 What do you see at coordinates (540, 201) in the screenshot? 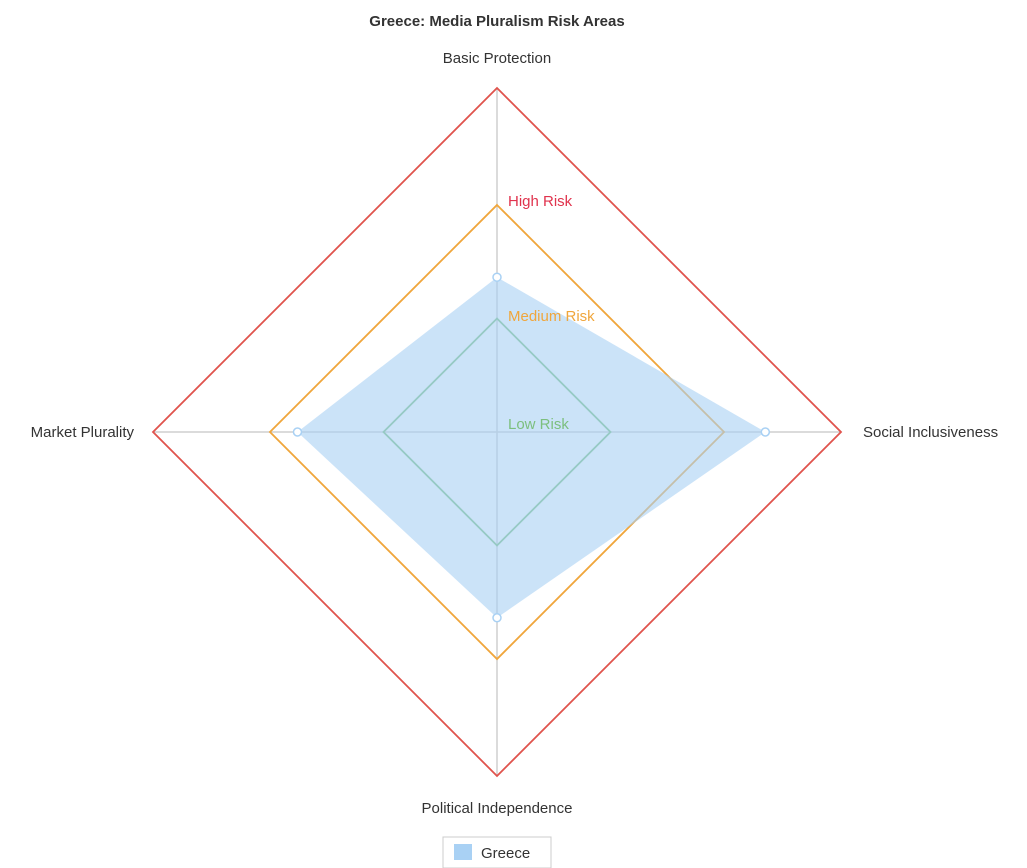
I see `risk-label-high: High Risk` at bounding box center [540, 201].